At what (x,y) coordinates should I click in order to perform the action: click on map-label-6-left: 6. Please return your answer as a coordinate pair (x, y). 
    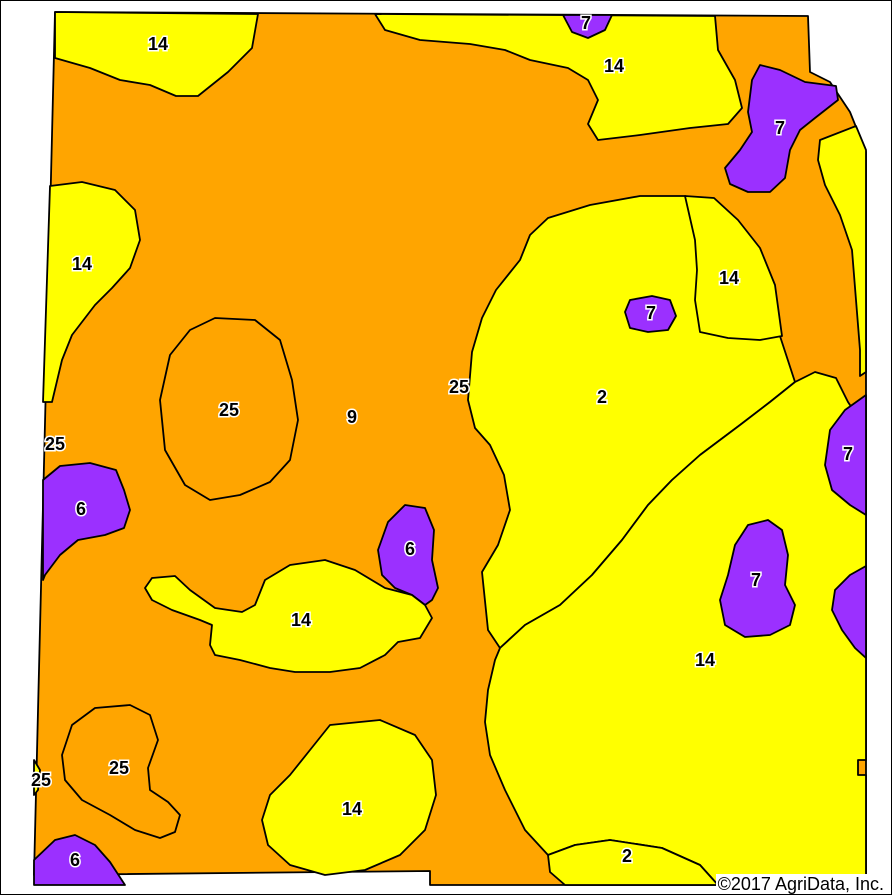
    Looking at the image, I should click on (81, 509).